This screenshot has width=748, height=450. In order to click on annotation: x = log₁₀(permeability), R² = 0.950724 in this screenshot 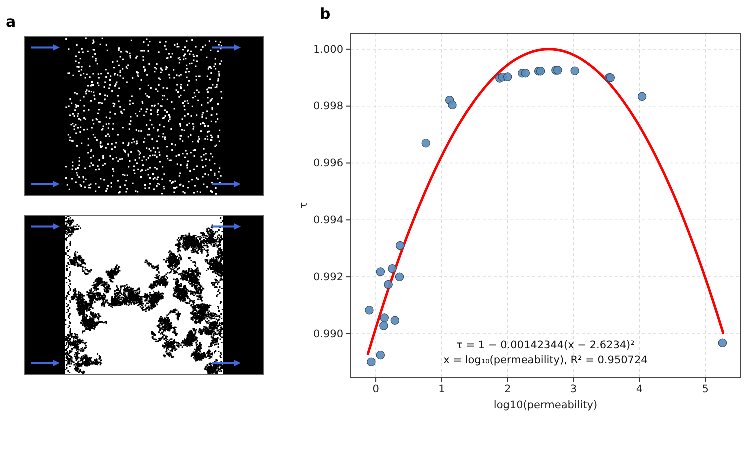, I will do `click(546, 360)`.